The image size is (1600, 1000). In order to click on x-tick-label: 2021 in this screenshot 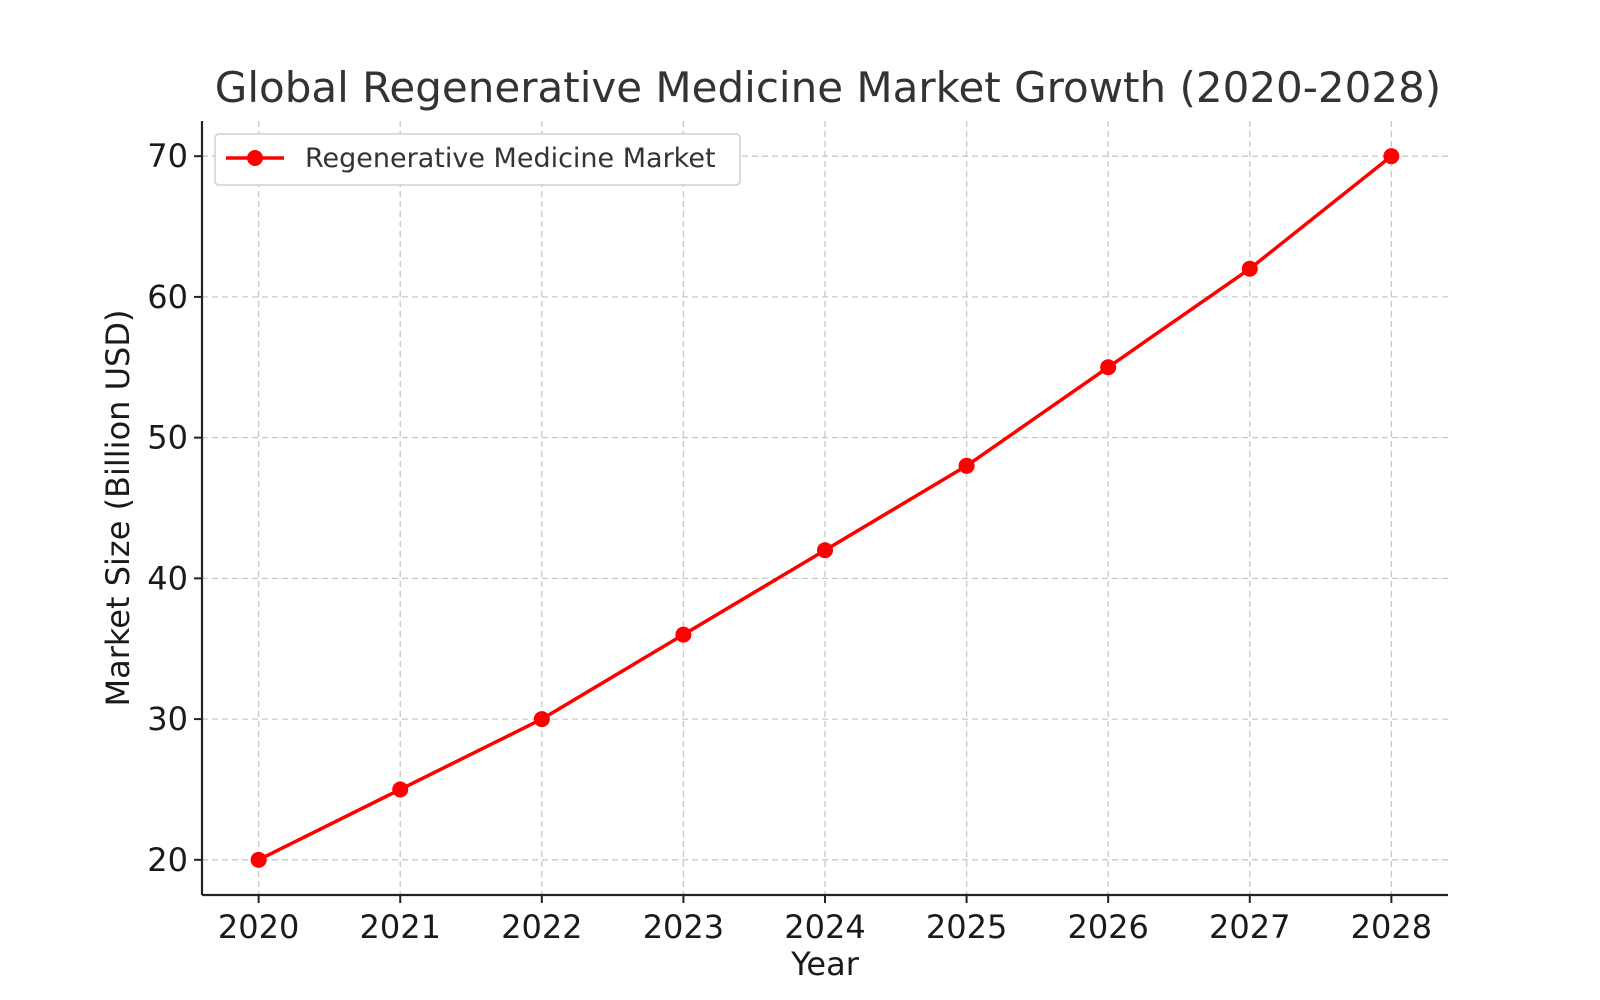, I will do `click(400, 927)`.